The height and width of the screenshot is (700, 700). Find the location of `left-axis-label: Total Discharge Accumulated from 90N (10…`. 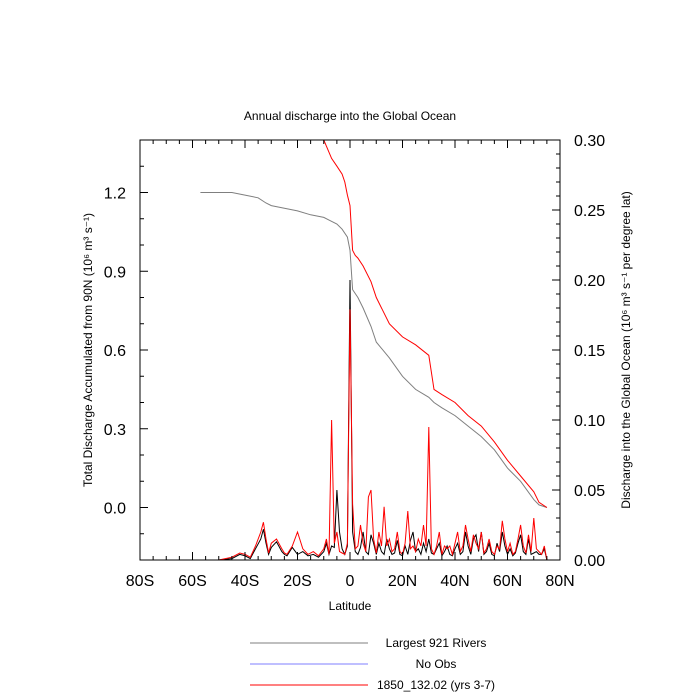

left-axis-label: Total Discharge Accumulated from 90N (10… is located at coordinates (88, 350).